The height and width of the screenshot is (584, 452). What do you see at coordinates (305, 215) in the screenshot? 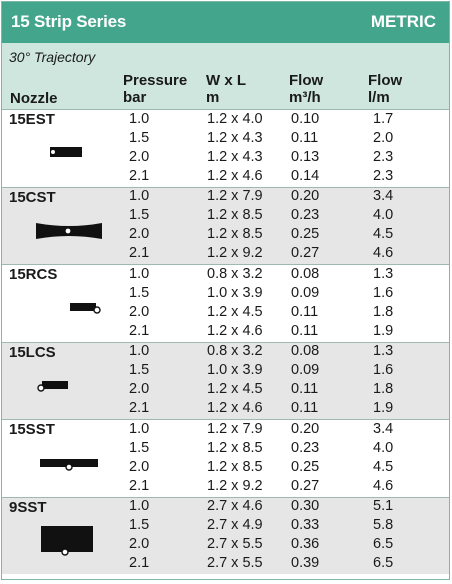
I see `cell-flow-m3h: 0.23` at bounding box center [305, 215].